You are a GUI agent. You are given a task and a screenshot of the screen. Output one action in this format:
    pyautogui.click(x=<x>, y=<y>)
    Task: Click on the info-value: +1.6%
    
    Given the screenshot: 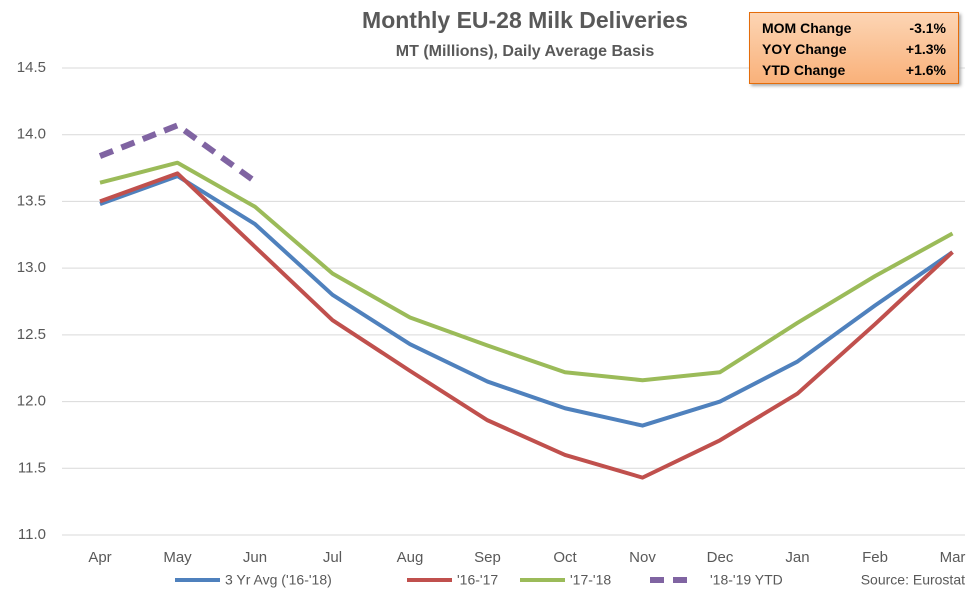 What is the action you would take?
    pyautogui.click(x=925, y=70)
    